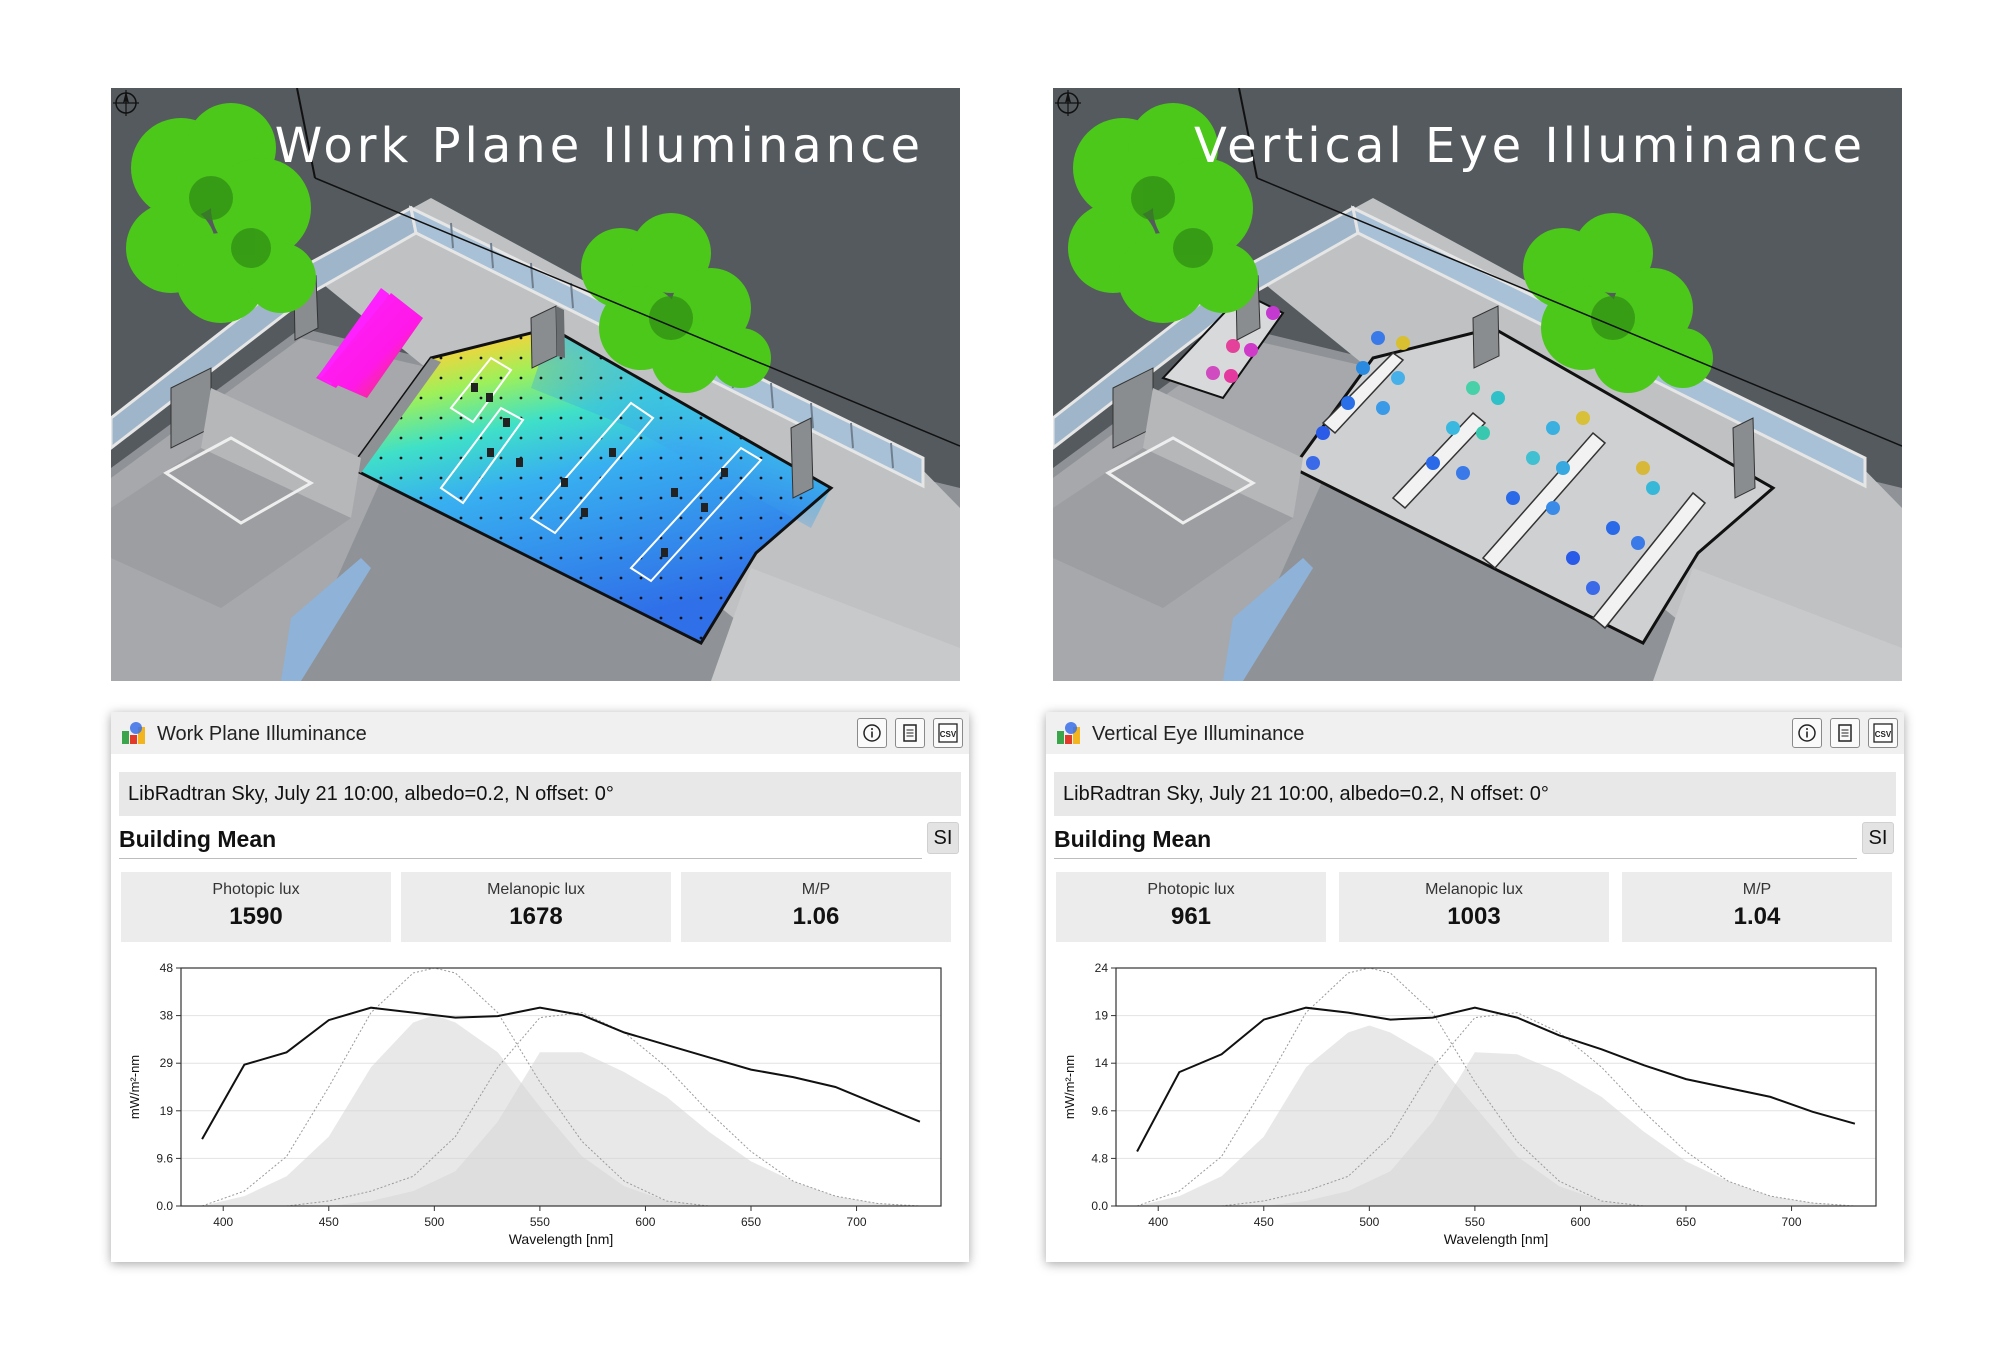 The width and height of the screenshot is (2000, 1354). I want to click on panel-header: Vertical Eye Illuminance CSV, so click(1475, 733).